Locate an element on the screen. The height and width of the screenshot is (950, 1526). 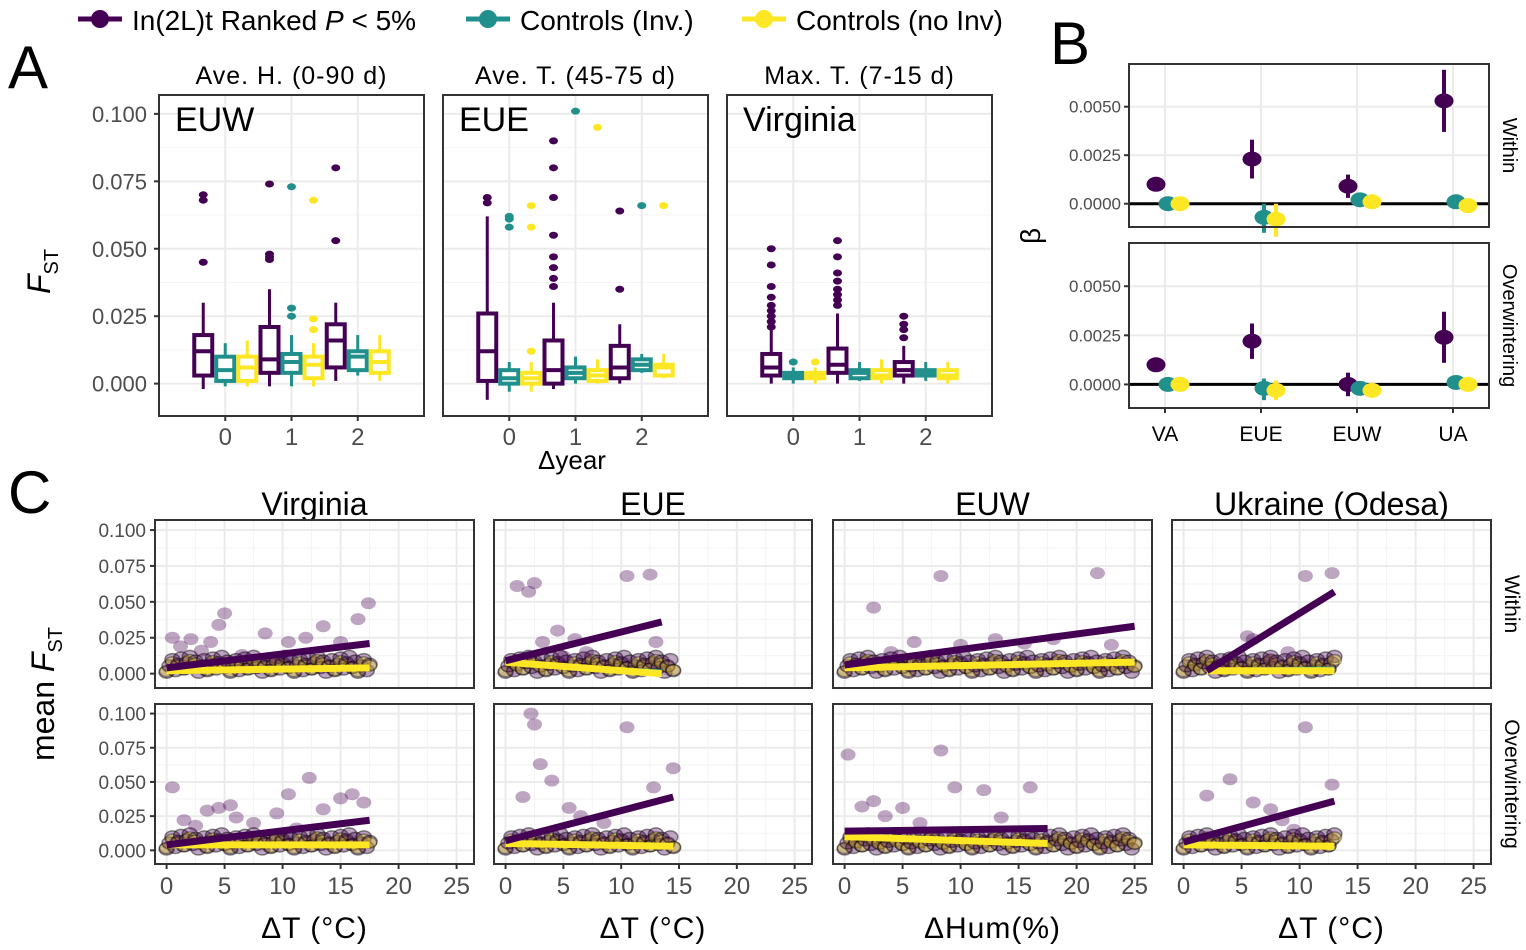
facet-strip-label: Within is located at coordinates (1511, 604).